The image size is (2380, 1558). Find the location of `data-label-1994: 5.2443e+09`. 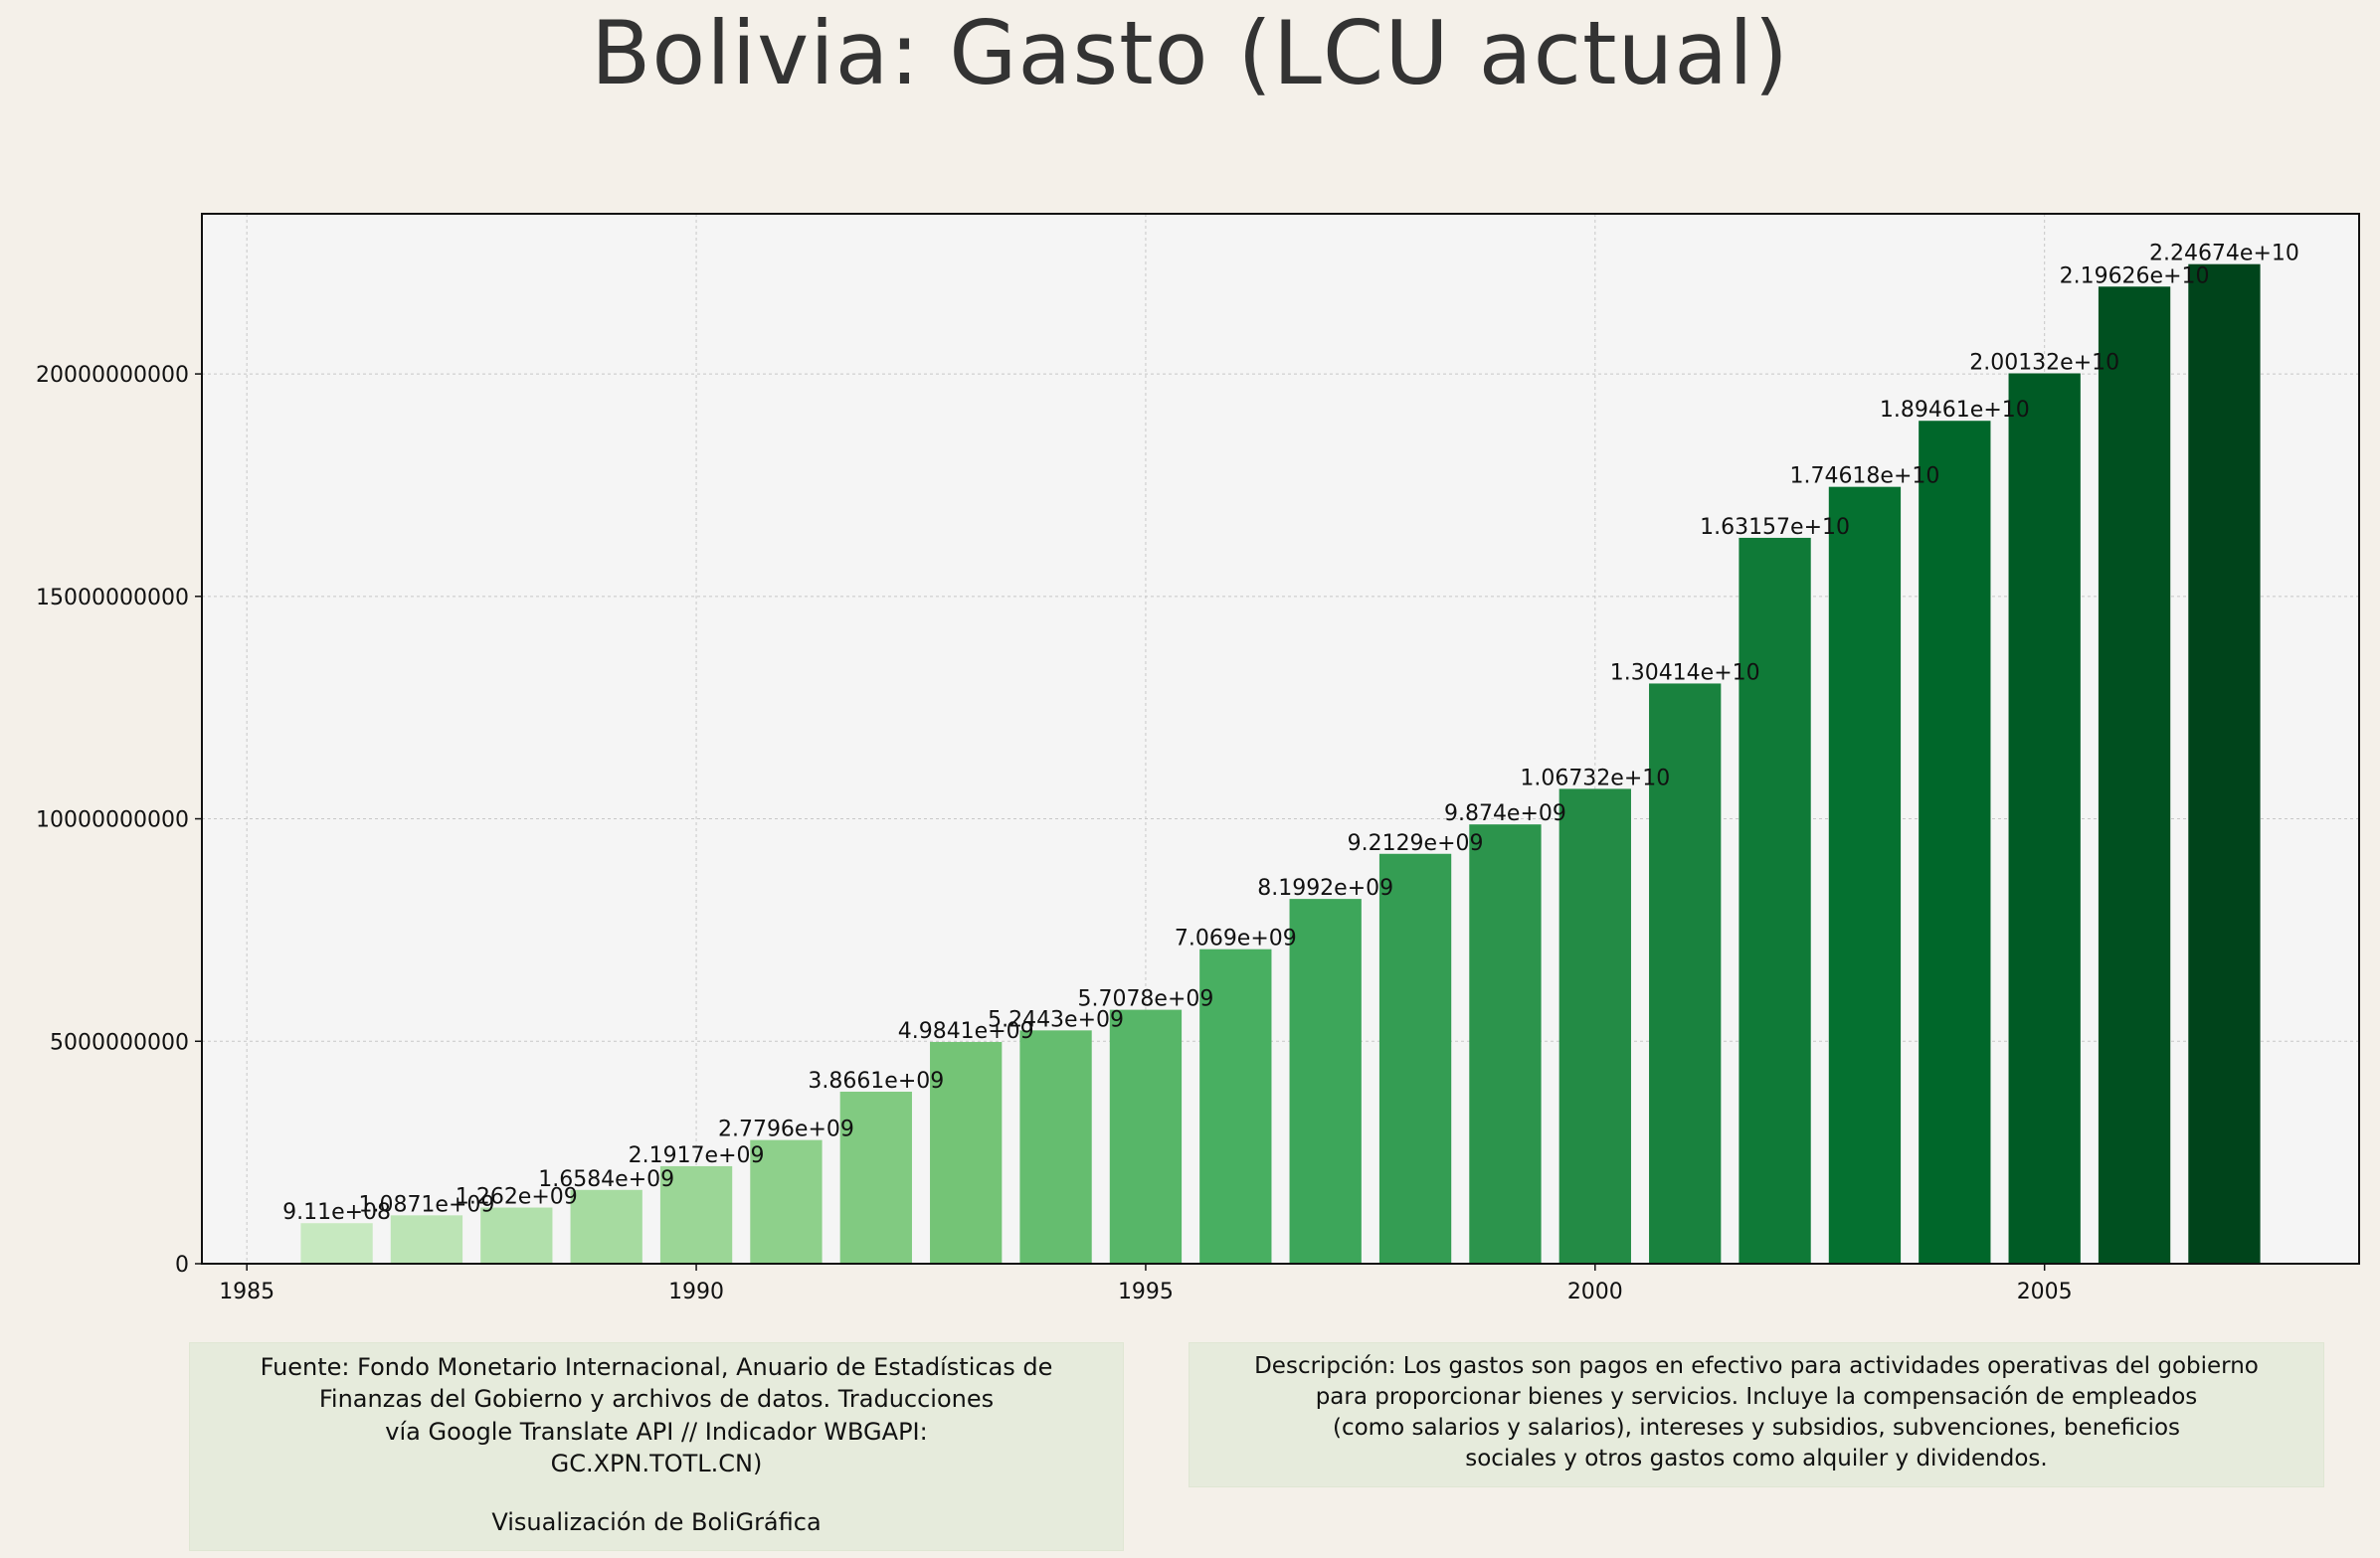

data-label-1994: 5.2443e+09 is located at coordinates (1056, 1019).